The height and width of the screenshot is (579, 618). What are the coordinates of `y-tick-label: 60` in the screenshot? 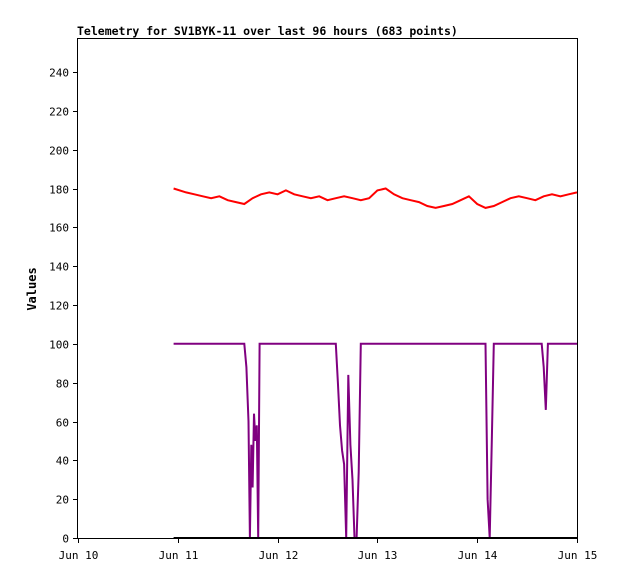 It's located at (62, 423).